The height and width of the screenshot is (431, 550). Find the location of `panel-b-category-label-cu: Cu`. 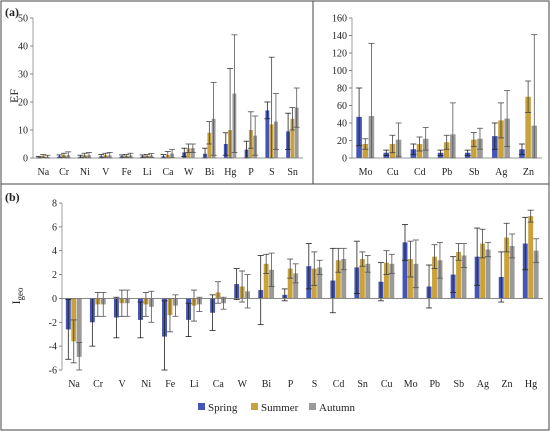

panel-b-category-label-cu: Cu is located at coordinates (387, 384).